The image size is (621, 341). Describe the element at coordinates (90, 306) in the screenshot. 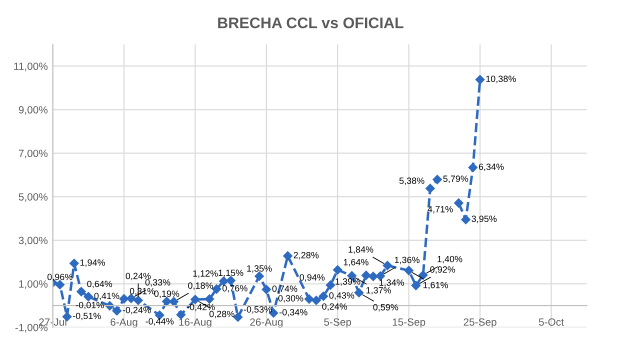

I see `data-label: -0,01%` at that location.